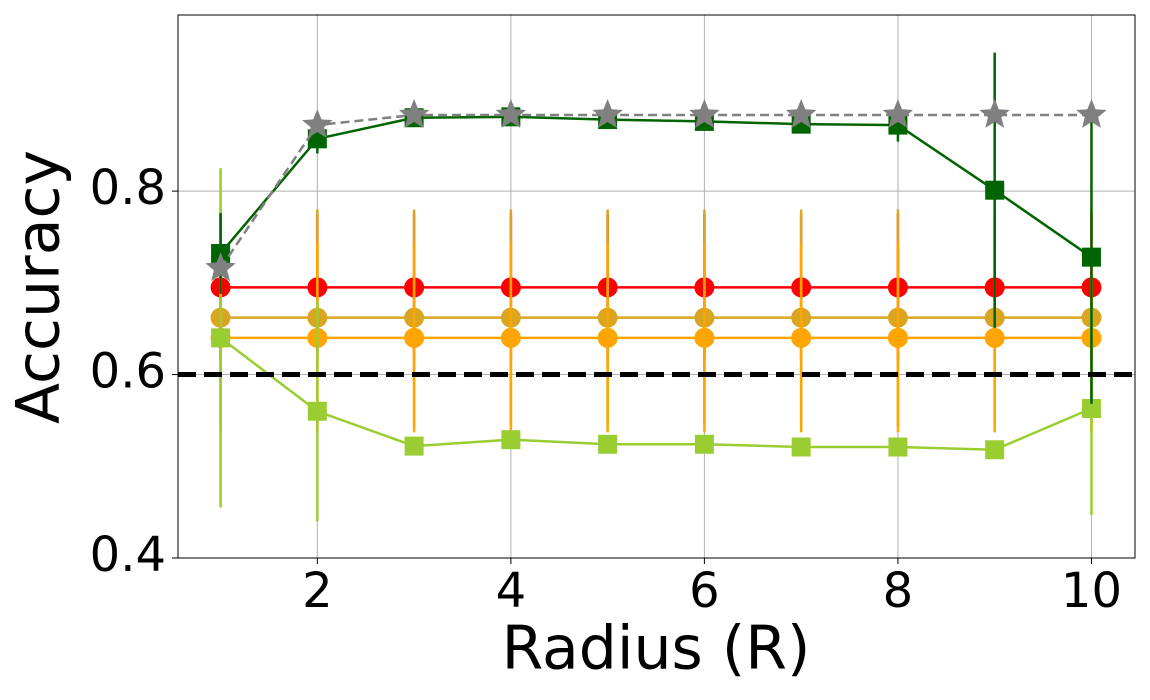 Image resolution: width=1150 pixels, height=700 pixels. I want to click on y-axis-label: Accuracy, so click(39, 287).